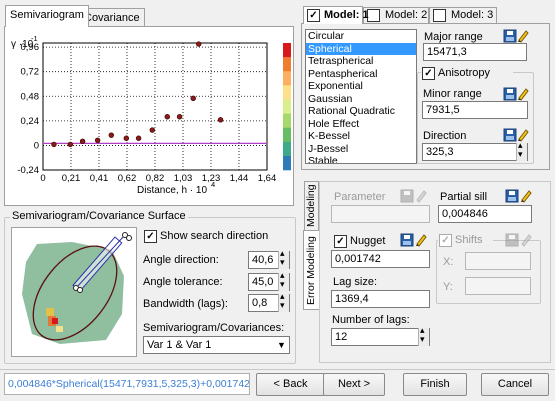 The image size is (555, 401). I want to click on surface-map, so click(74, 292).